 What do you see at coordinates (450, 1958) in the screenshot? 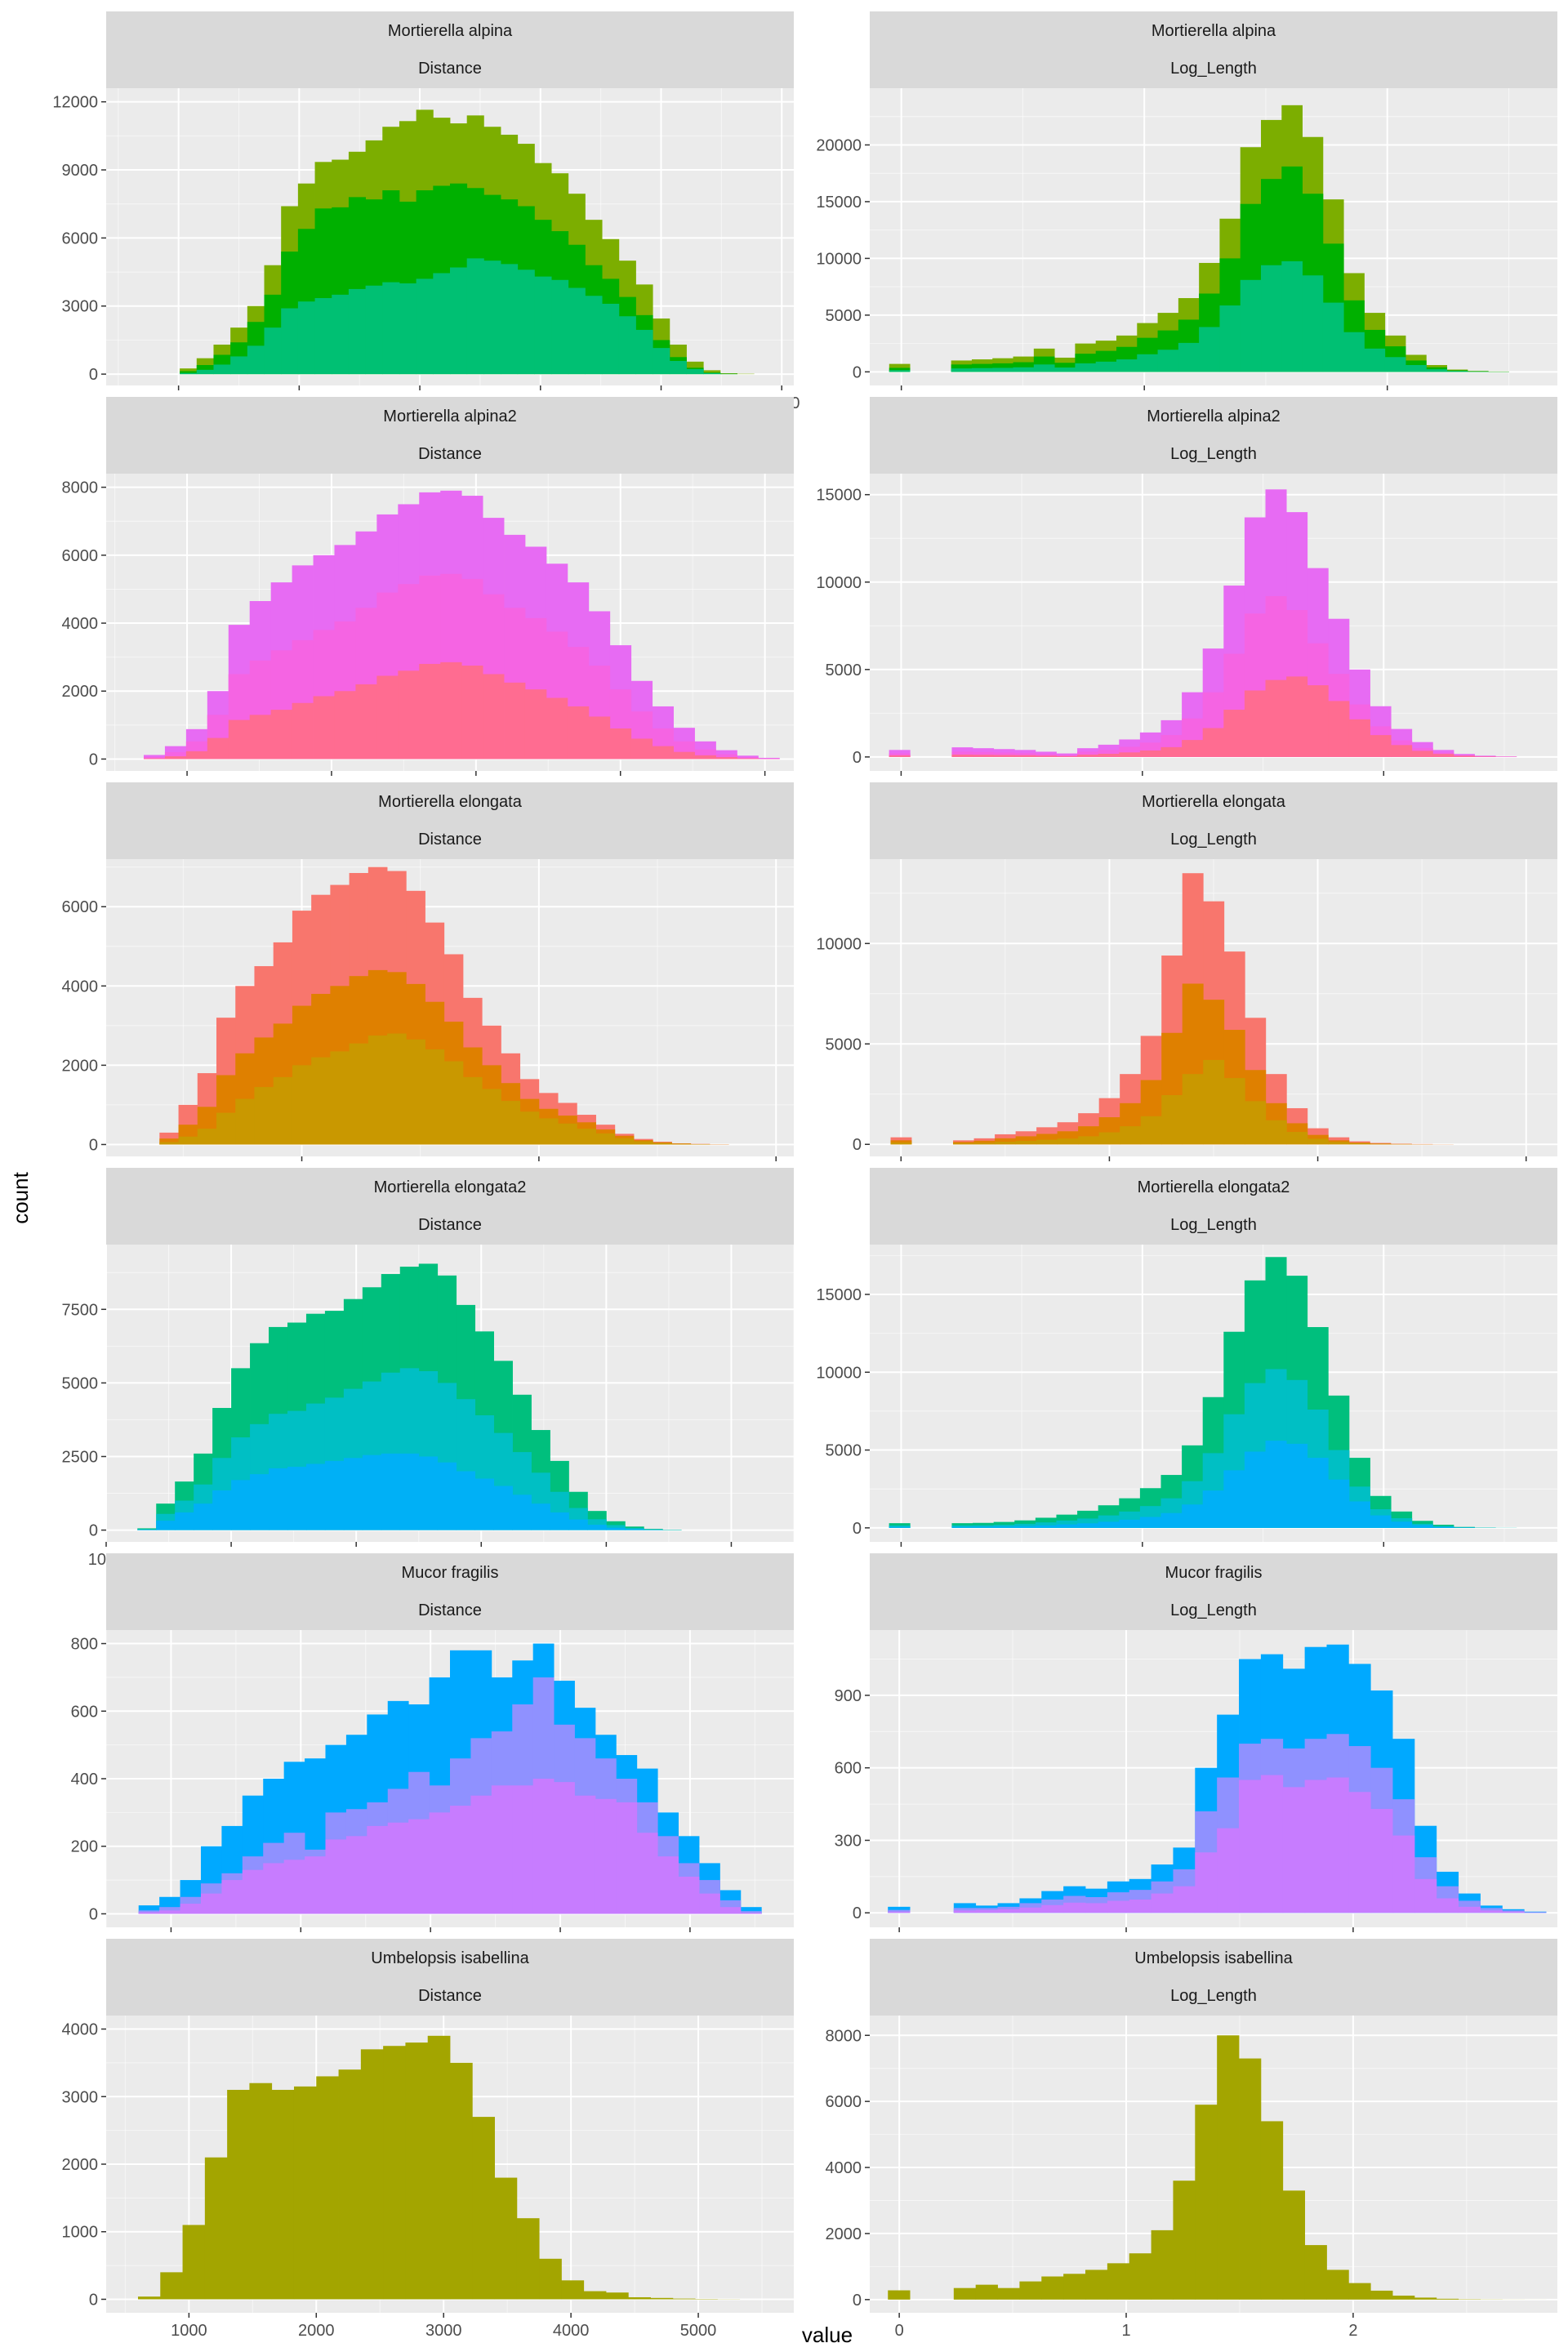
I see `strip-label-species: Umbelopsis isabellina` at bounding box center [450, 1958].